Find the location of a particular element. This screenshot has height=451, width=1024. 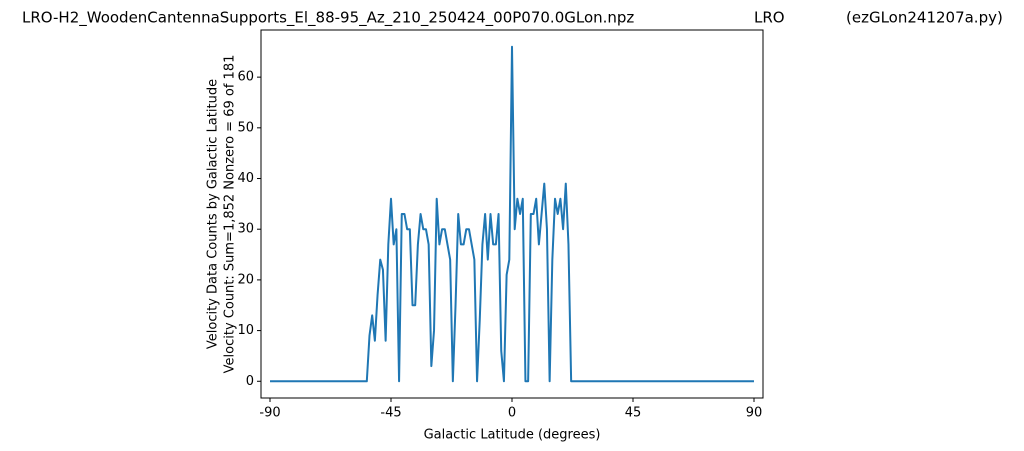

y-tick-label: 40 is located at coordinates (245, 178).